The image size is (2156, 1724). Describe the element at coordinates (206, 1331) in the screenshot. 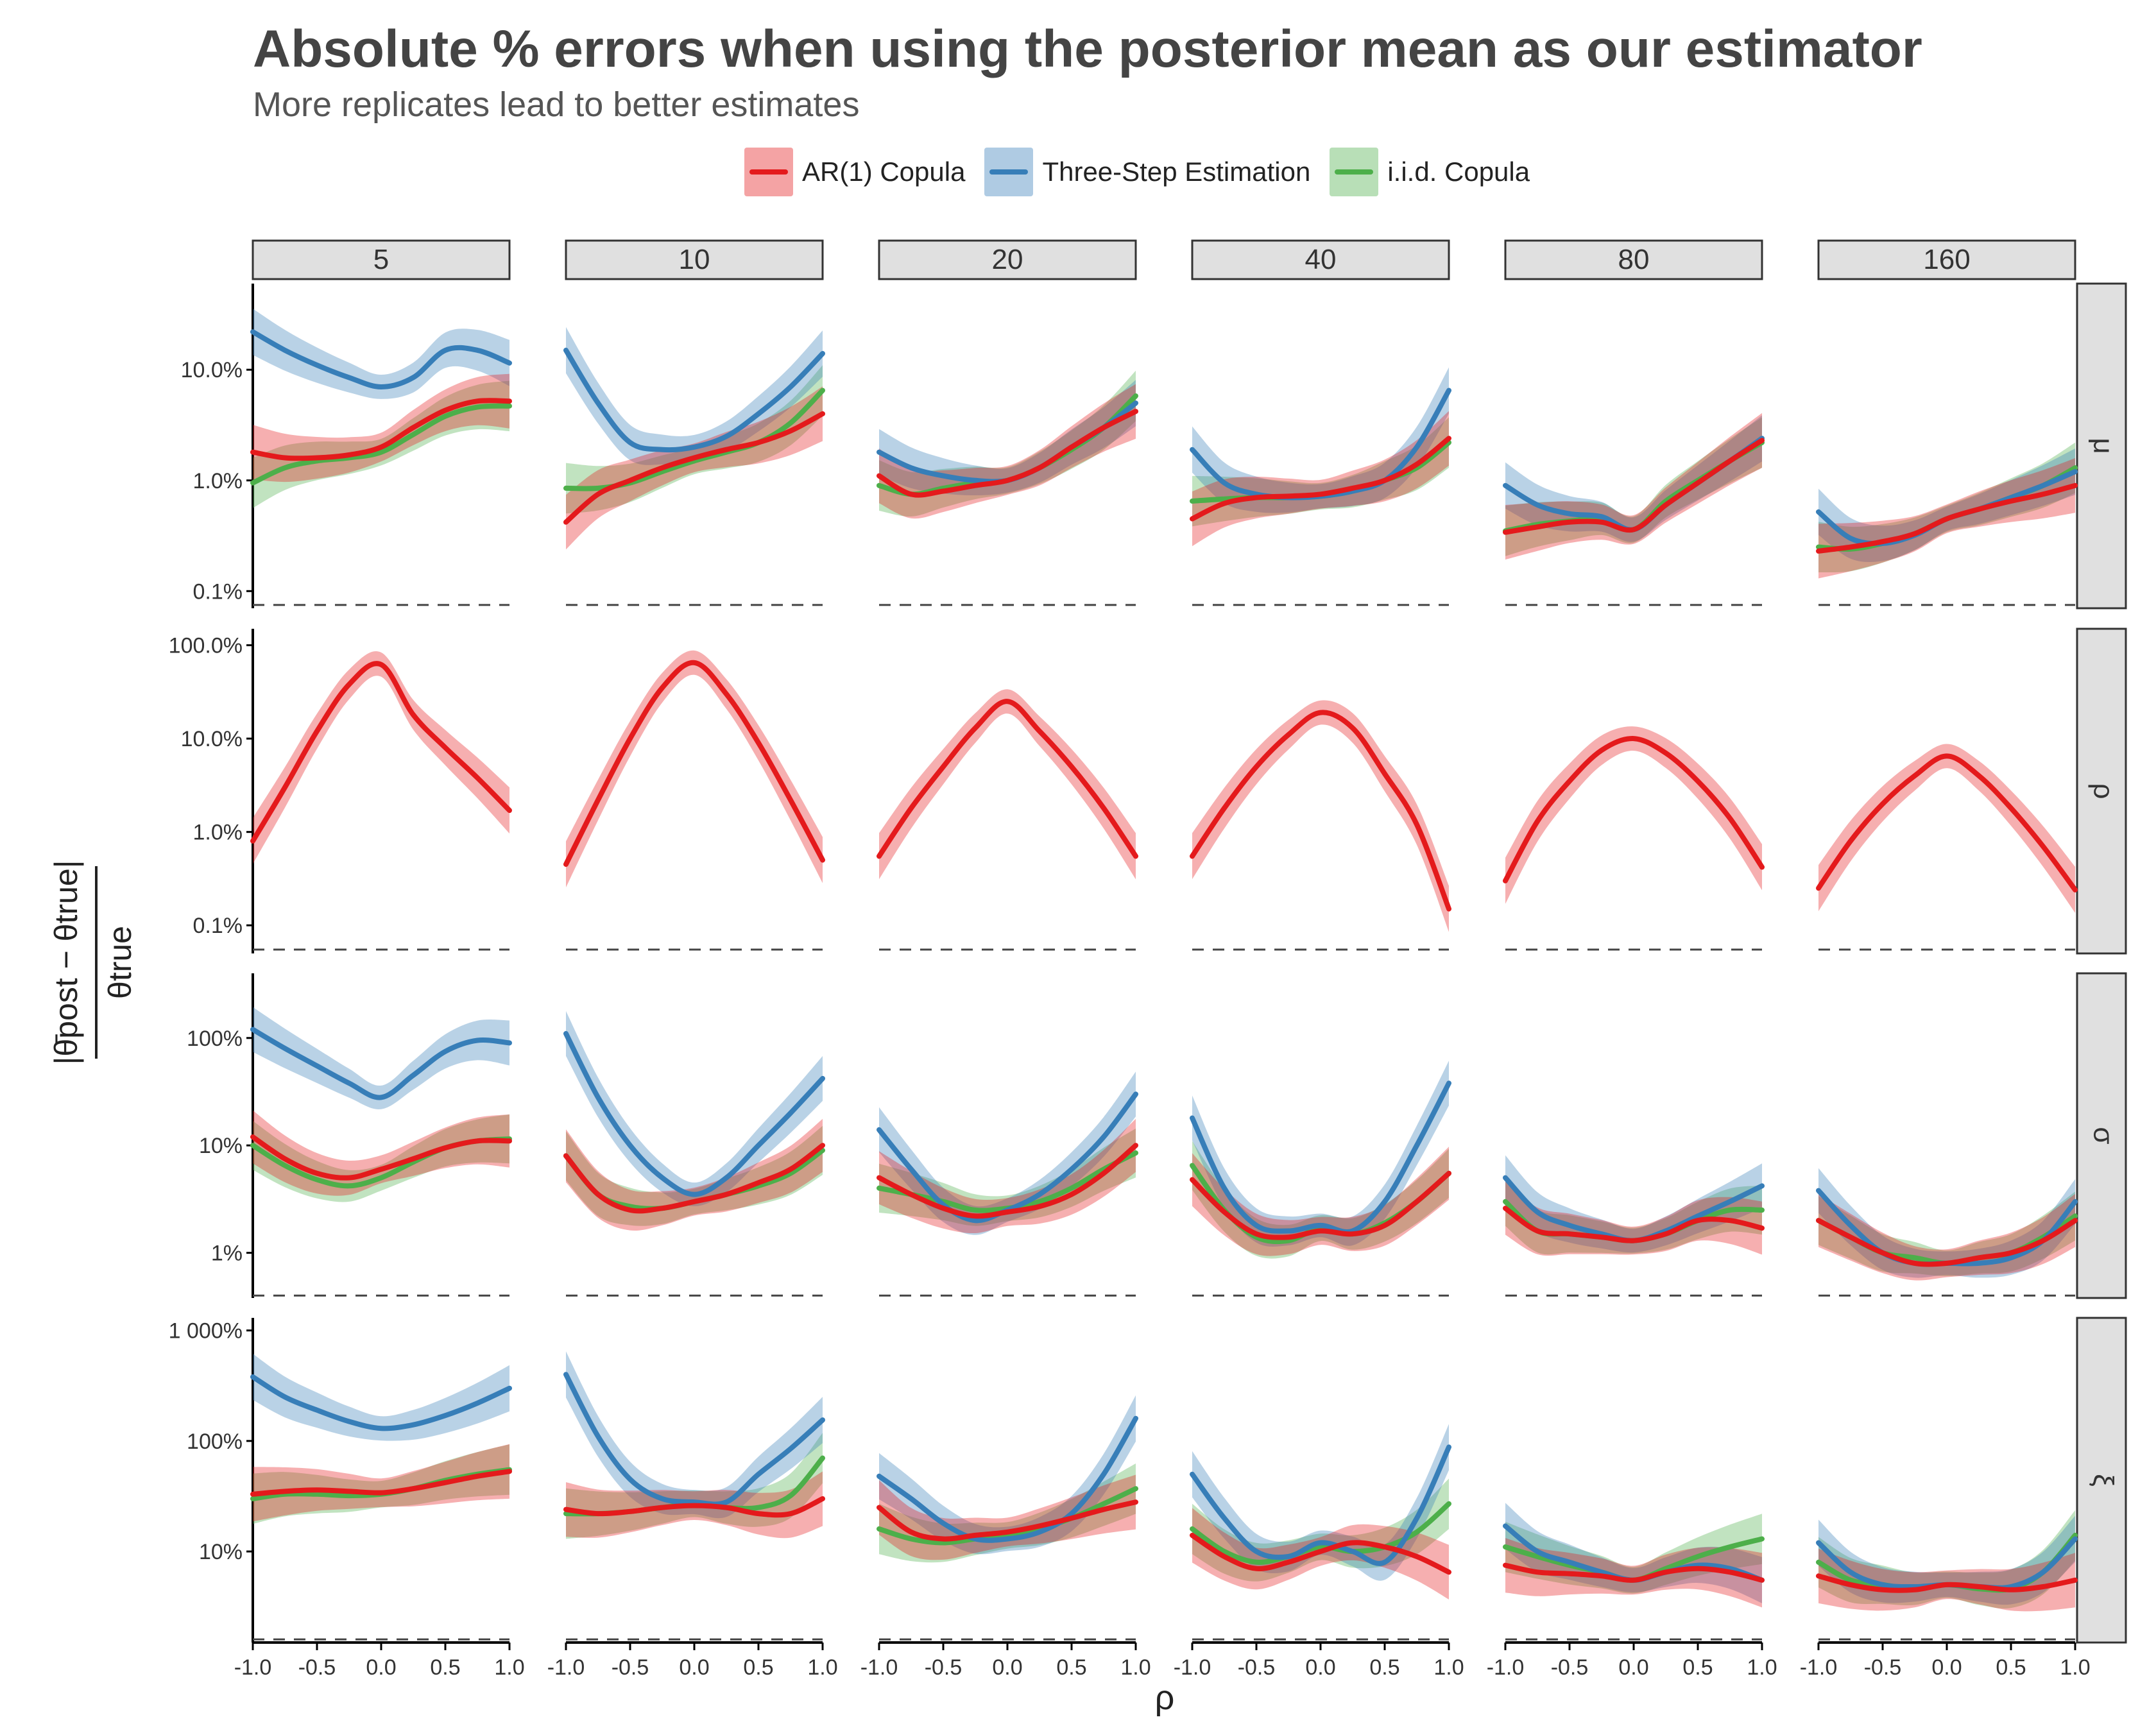

I see `y-tick-label: 1 000%` at that location.